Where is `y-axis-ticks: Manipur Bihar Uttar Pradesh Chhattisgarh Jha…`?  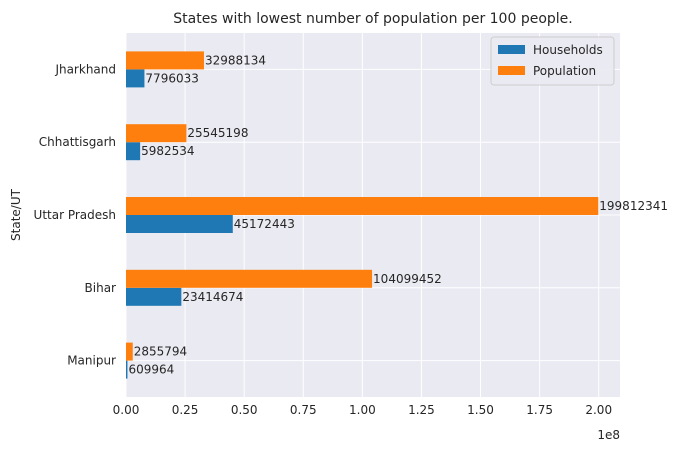
y-axis-ticks: Manipur Bihar Uttar Pradesh Chhattisgarh Jha… is located at coordinates (75, 214).